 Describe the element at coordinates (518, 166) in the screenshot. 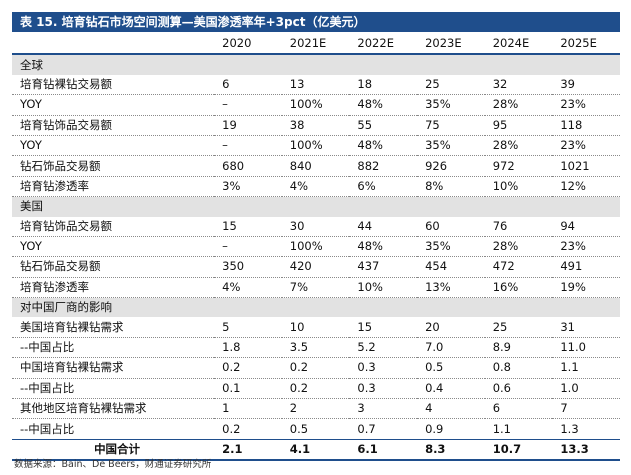

I see `value-cell: 972` at that location.